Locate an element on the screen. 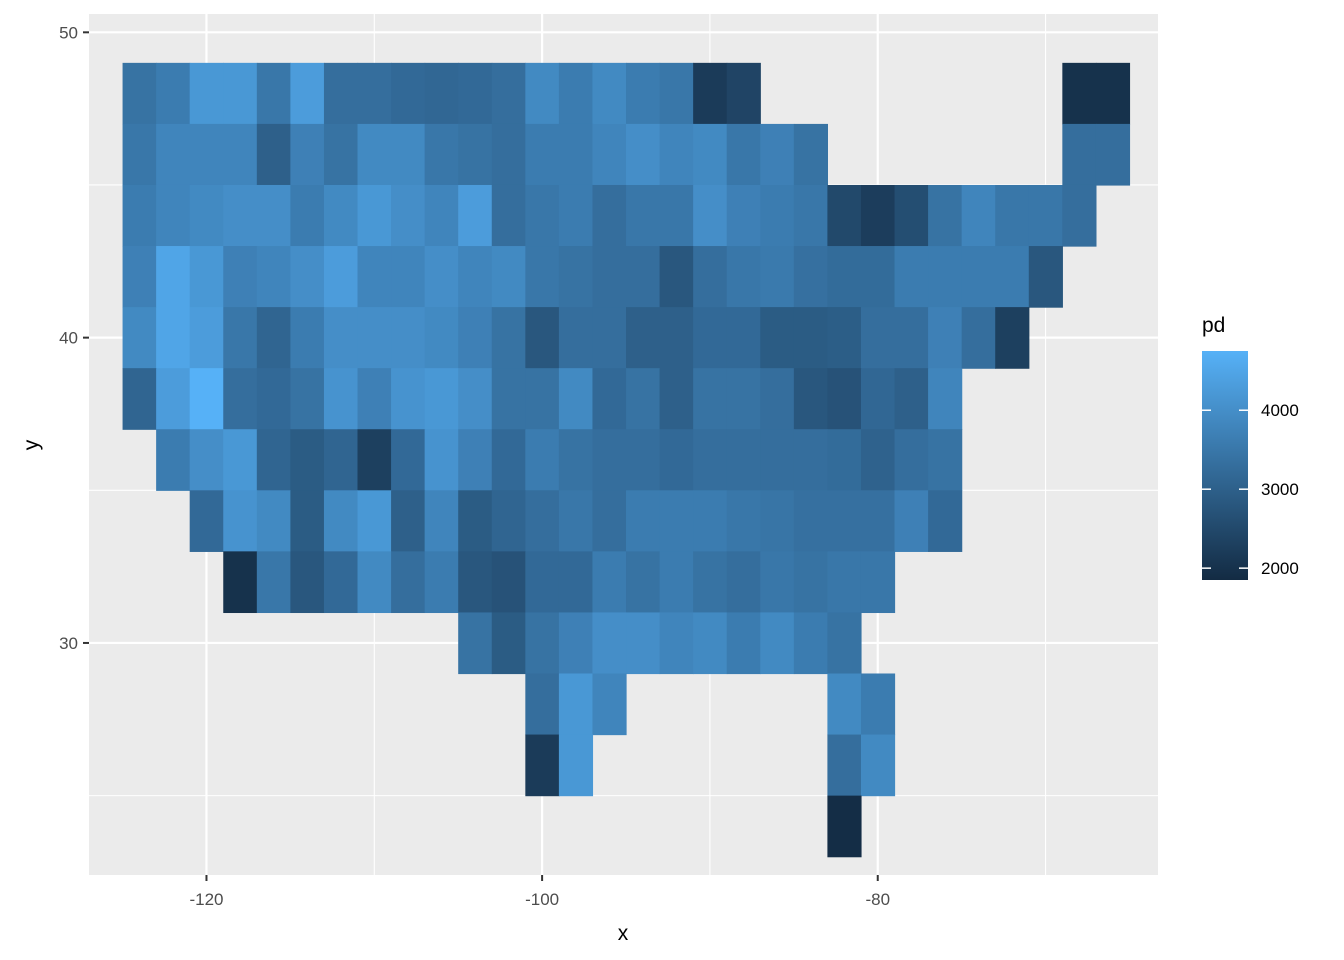 Image resolution: width=1344 pixels, height=960 pixels. legend-colorbar is located at coordinates (1225, 465).